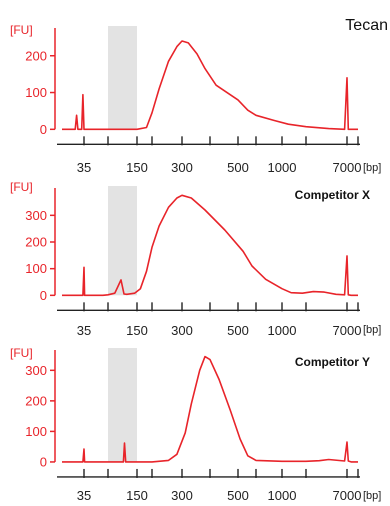 The height and width of the screenshot is (506, 390). Describe the element at coordinates (366, 25) in the screenshot. I see `panel-title: Tecan` at that location.